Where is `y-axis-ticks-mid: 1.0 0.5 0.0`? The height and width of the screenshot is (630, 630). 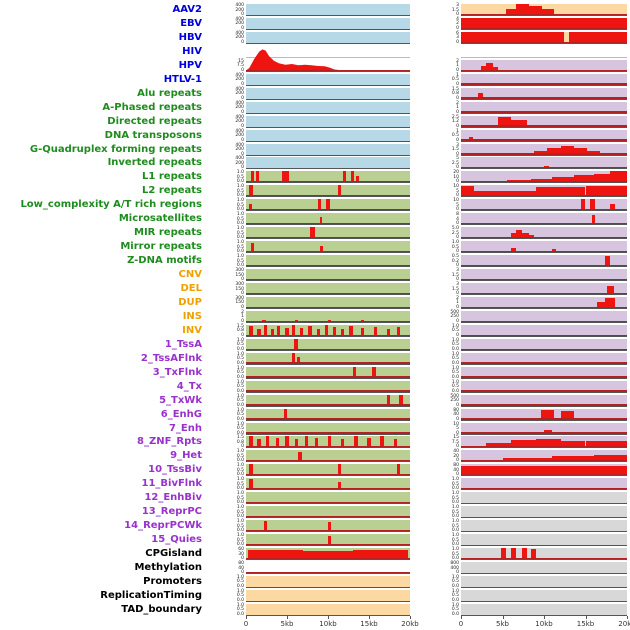
y-axis-ticks-mid: 1.0 0.5 0.0 is located at coordinates (226, 526).